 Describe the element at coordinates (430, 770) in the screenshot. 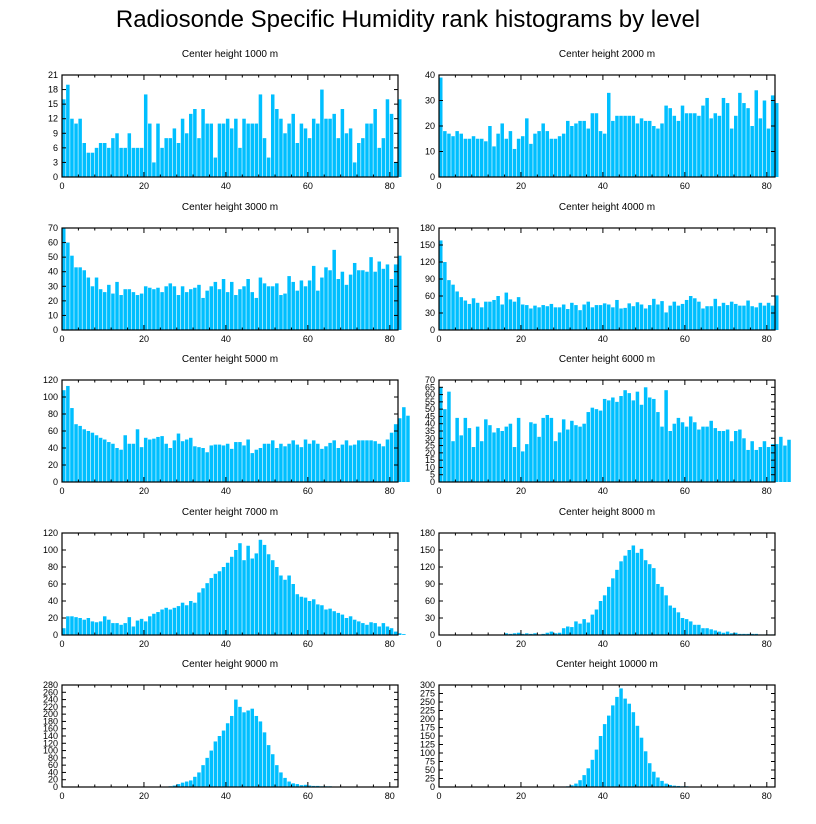

I see `y-tick-label: 50` at that location.